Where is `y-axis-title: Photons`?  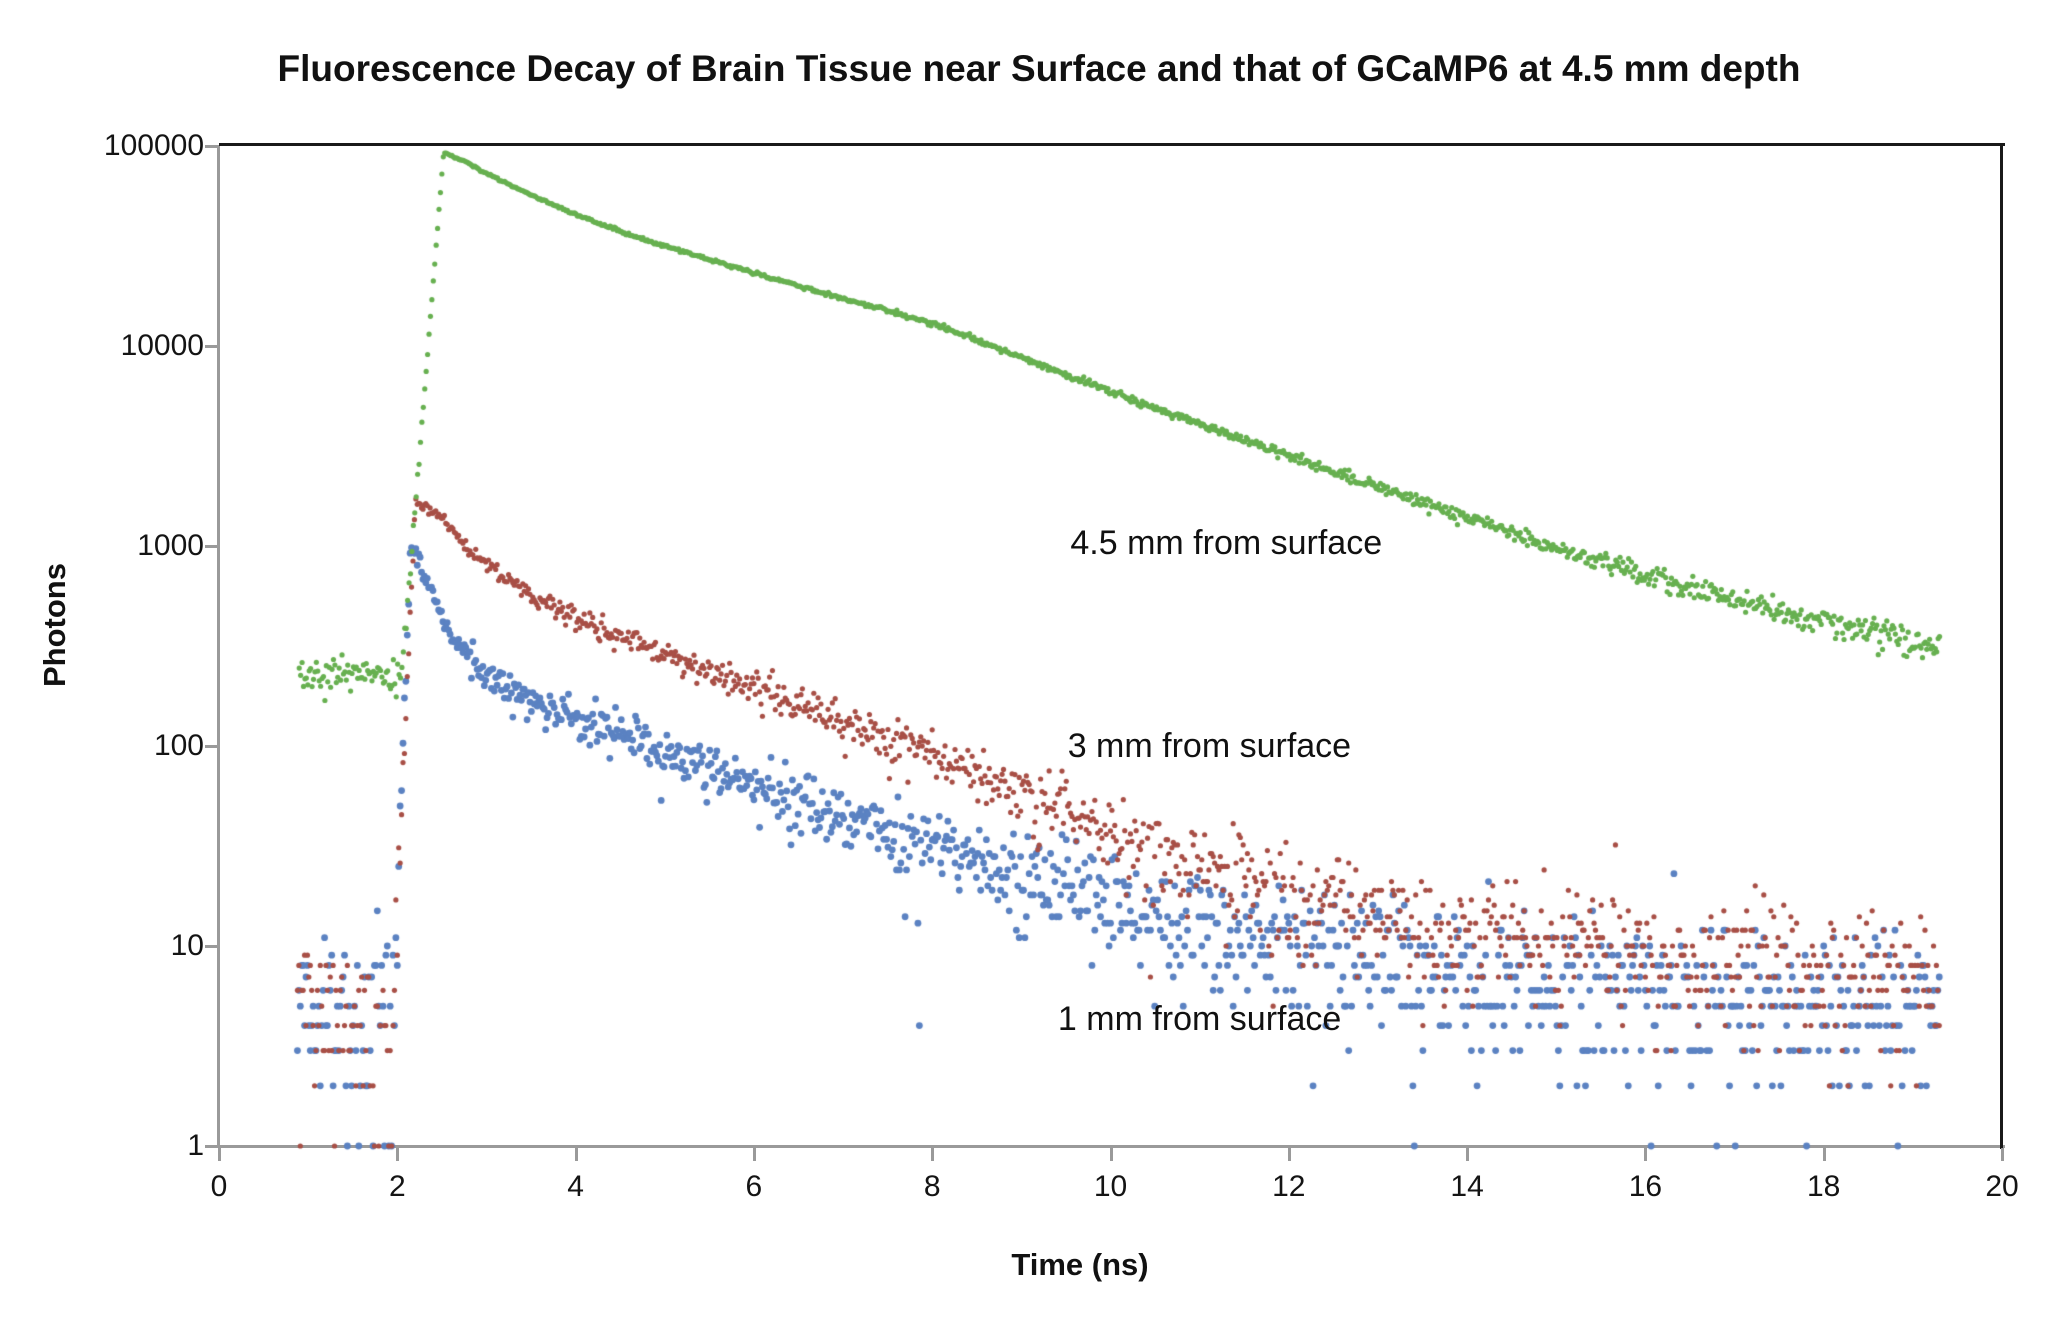 y-axis-title: Photons is located at coordinates (54, 625).